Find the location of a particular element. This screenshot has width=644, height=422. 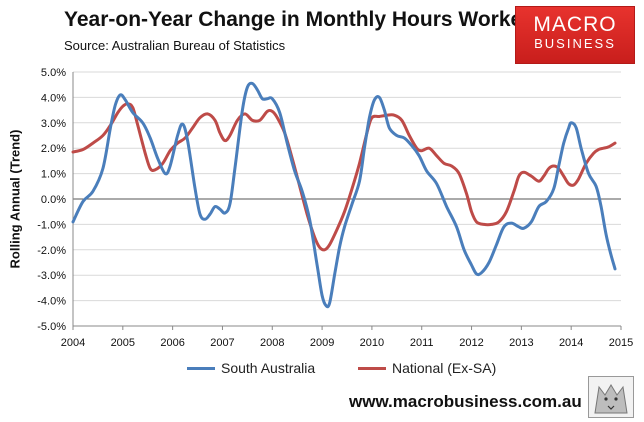

y-tick-label: -4.0% is located at coordinates (51, 302).